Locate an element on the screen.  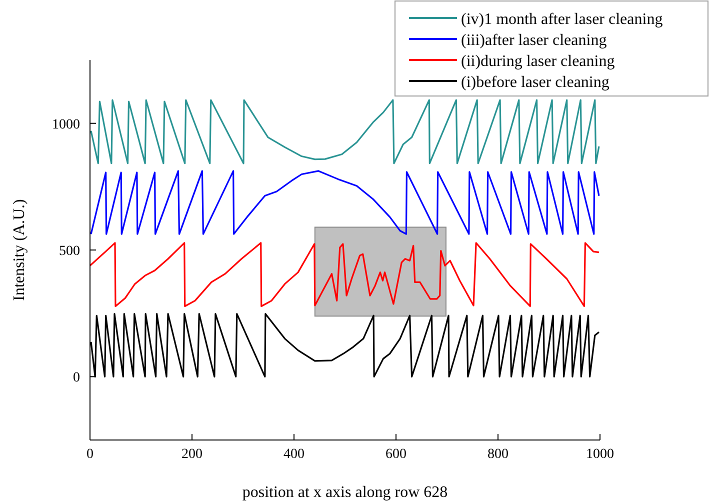
y-axis-title: Intensity (A.U.) is located at coordinates (19, 250).